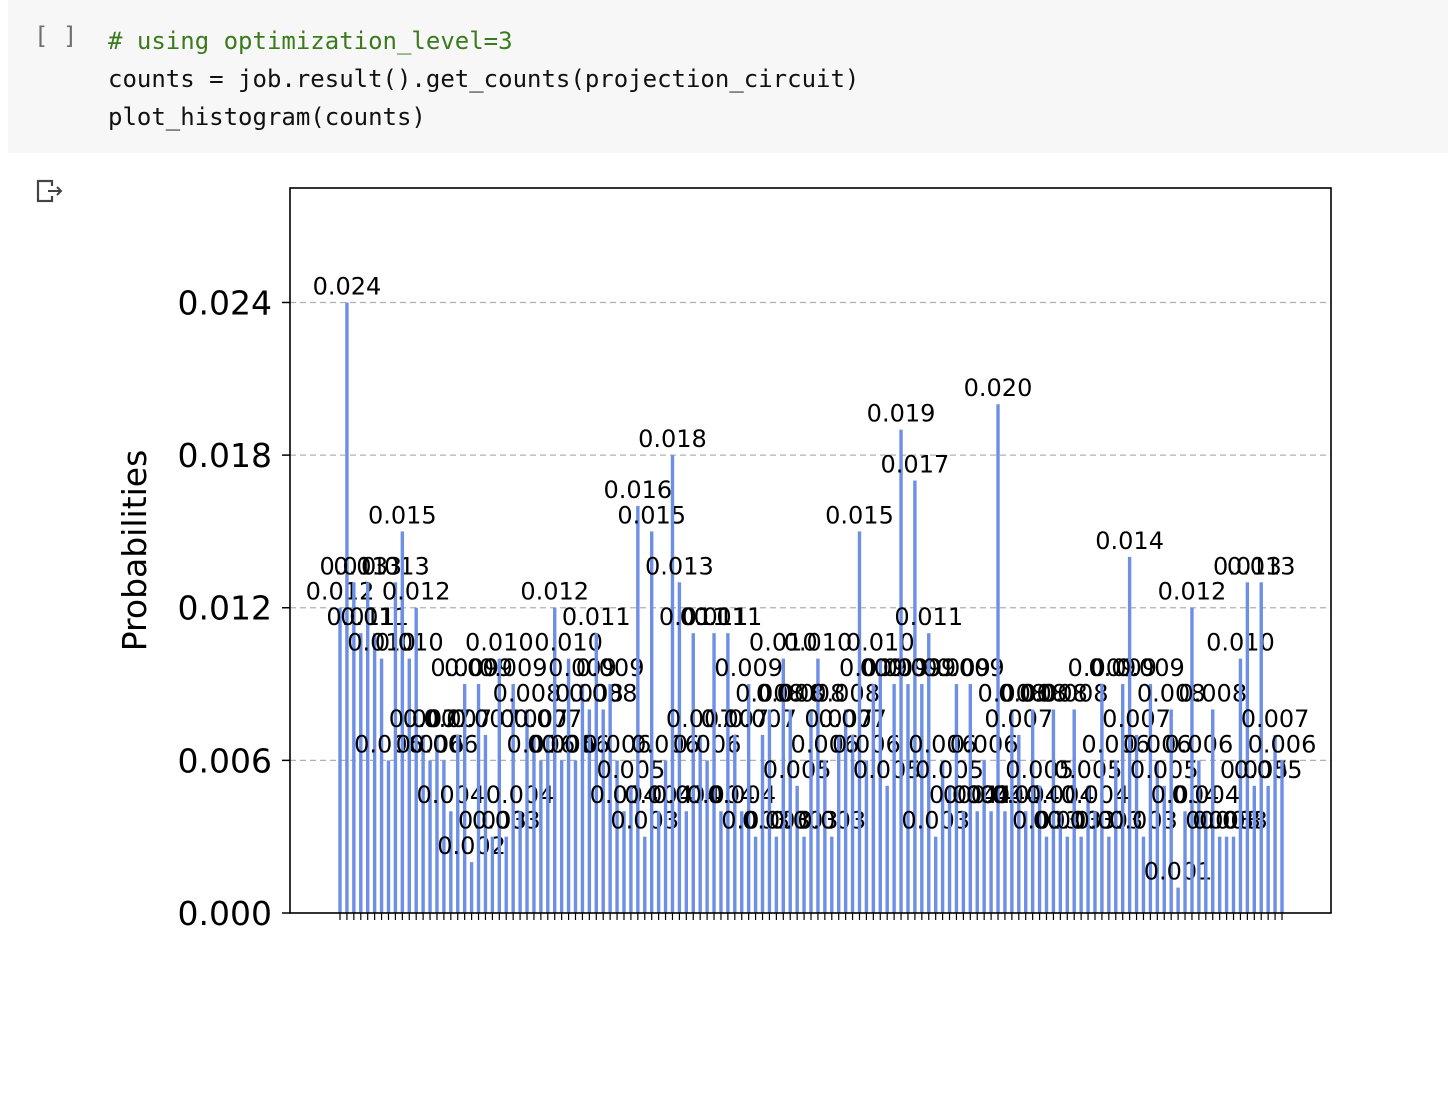 The height and width of the screenshot is (1116, 1448). What do you see at coordinates (471, 846) in the screenshot?
I see `bar-value-label: 0.002` at bounding box center [471, 846].